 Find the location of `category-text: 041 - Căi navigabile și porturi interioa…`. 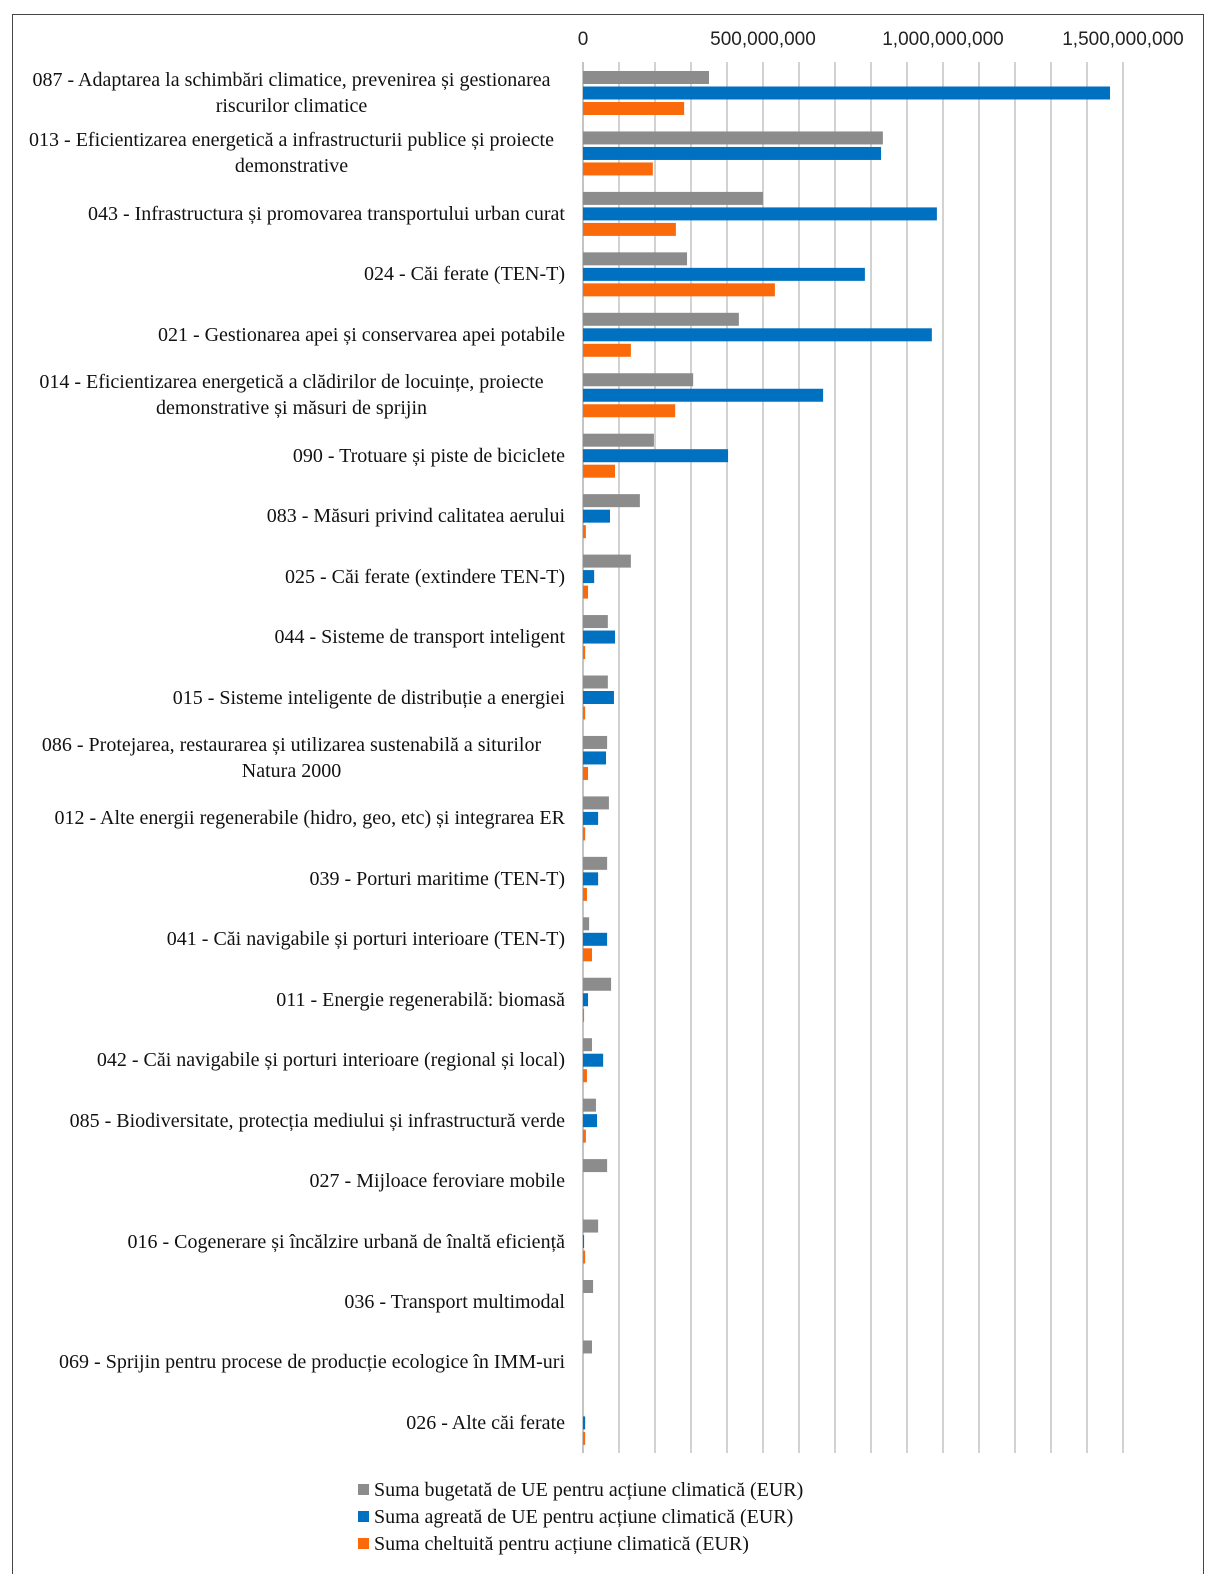

category-text: 041 - Căi navigabile și porturi interioa… is located at coordinates (365, 939).